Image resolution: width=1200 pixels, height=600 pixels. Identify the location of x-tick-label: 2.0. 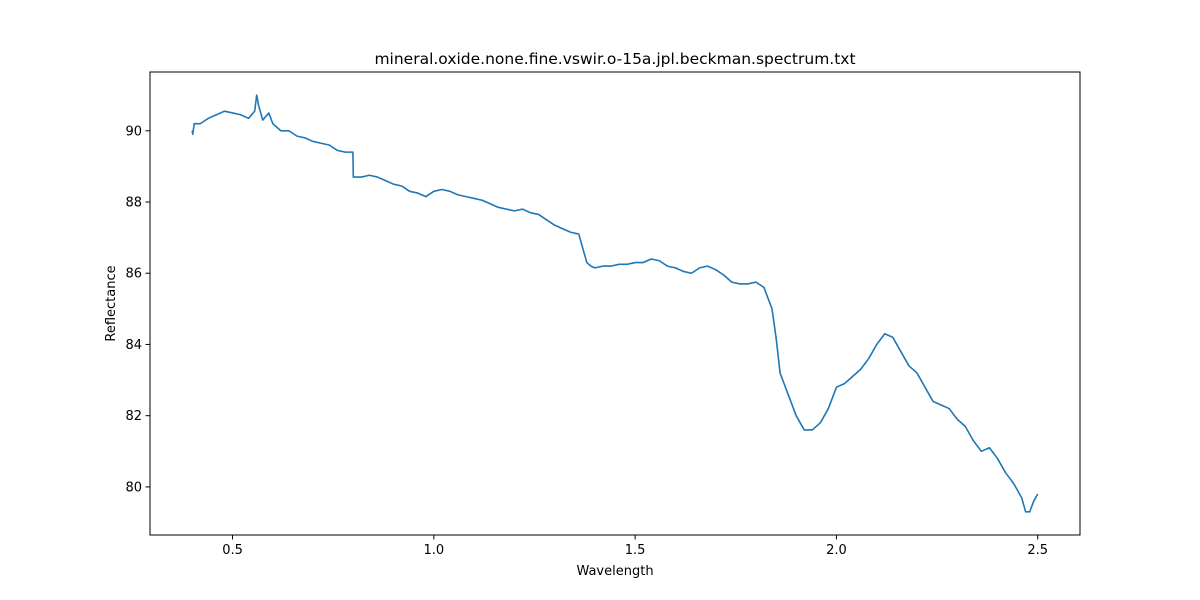
(836, 550).